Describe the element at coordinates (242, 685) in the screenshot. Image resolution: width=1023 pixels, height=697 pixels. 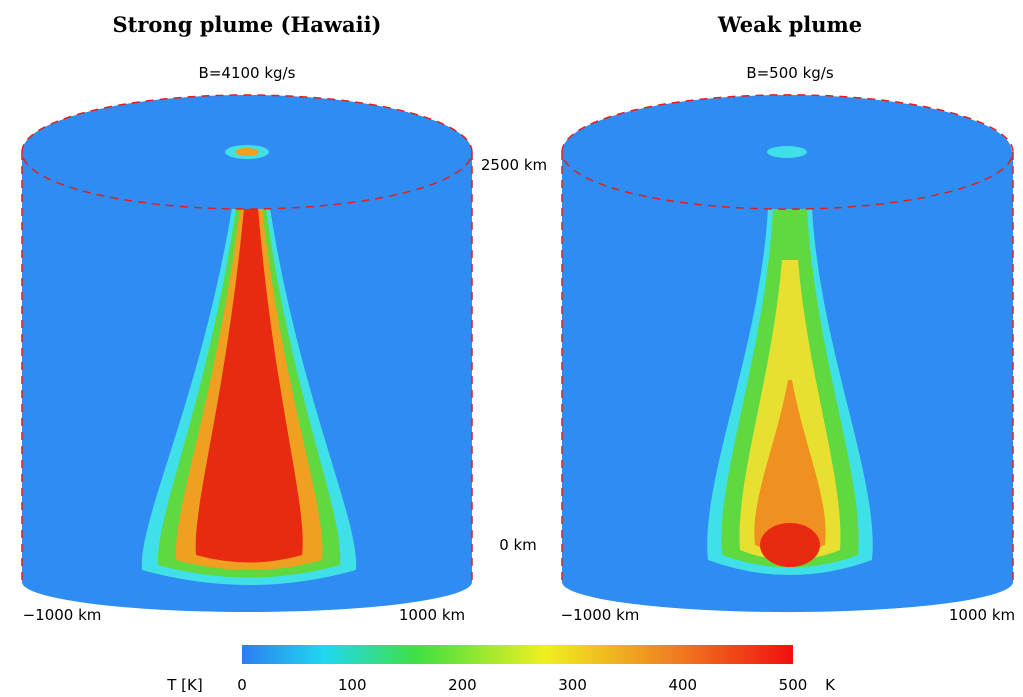
I see `colorbar-tick-label: 0` at that location.